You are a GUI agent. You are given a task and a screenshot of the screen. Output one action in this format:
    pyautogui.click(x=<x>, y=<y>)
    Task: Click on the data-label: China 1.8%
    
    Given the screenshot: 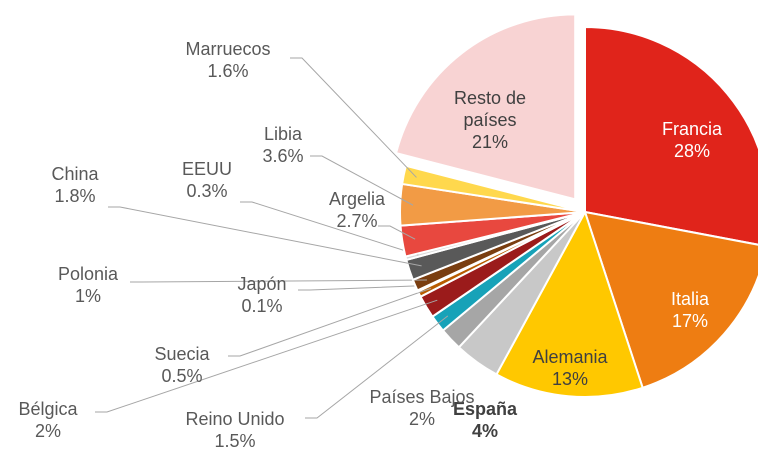 What is the action you would take?
    pyautogui.click(x=74, y=185)
    